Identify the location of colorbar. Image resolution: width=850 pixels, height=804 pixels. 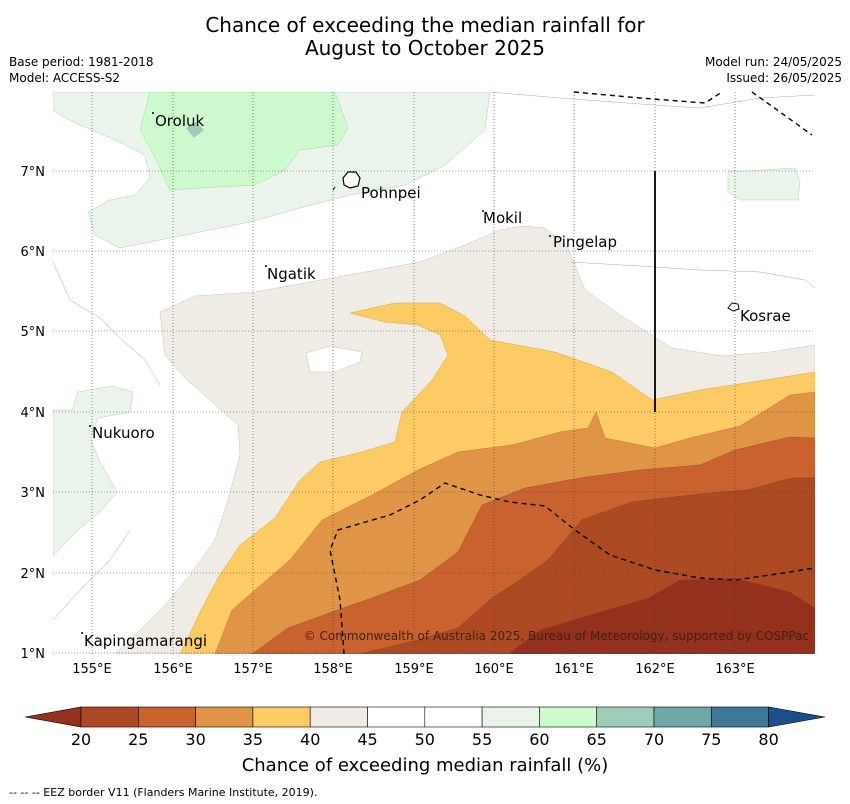
(425, 717).